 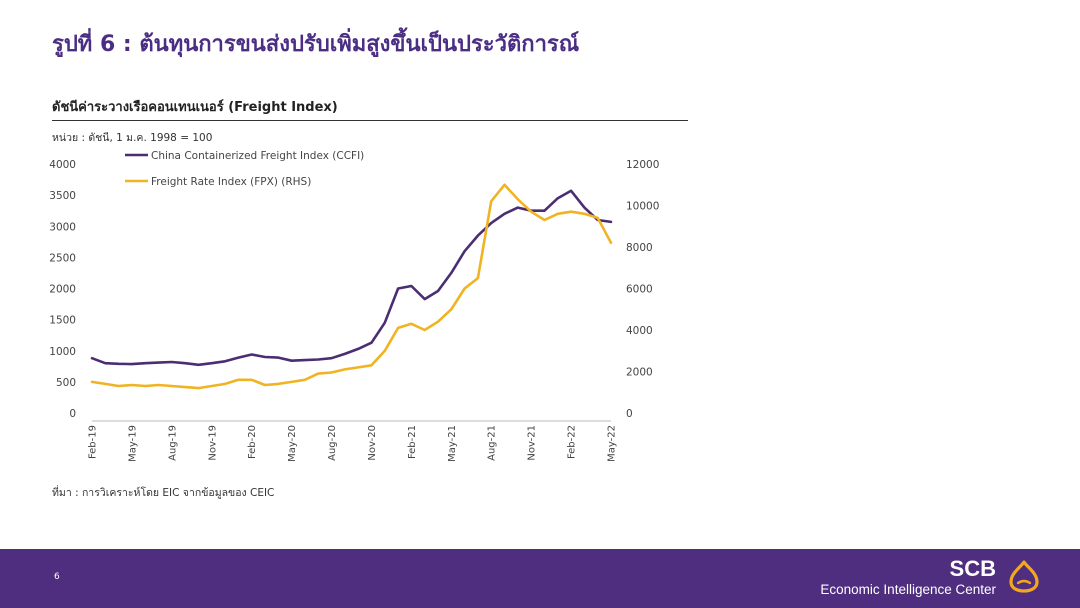 What do you see at coordinates (62, 352) in the screenshot?
I see `y-left-tick-label: 1000` at bounding box center [62, 352].